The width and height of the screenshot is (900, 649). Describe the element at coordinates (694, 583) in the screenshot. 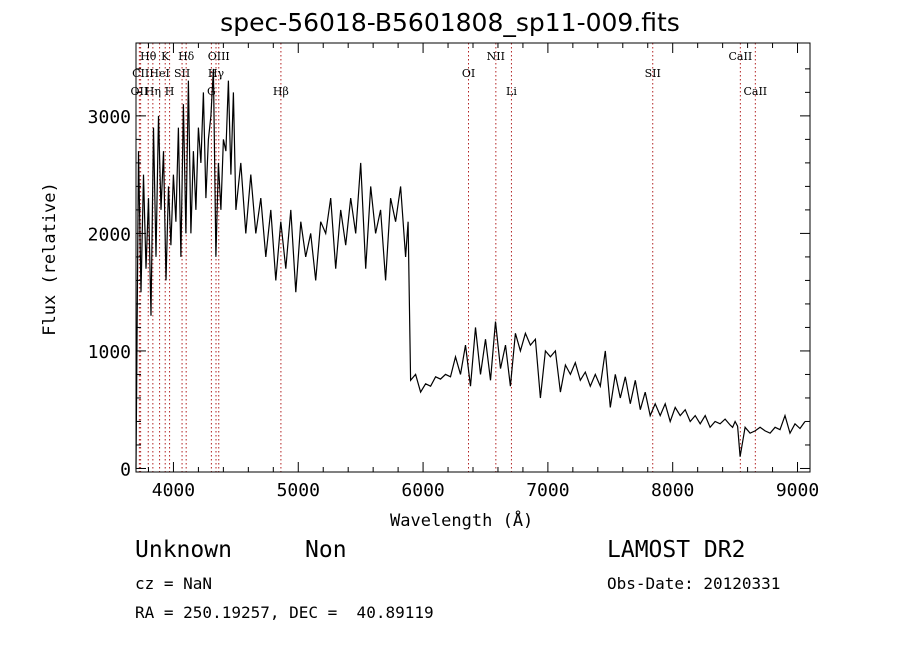

I see `observation-date: Obs-Date: 20120331` at that location.